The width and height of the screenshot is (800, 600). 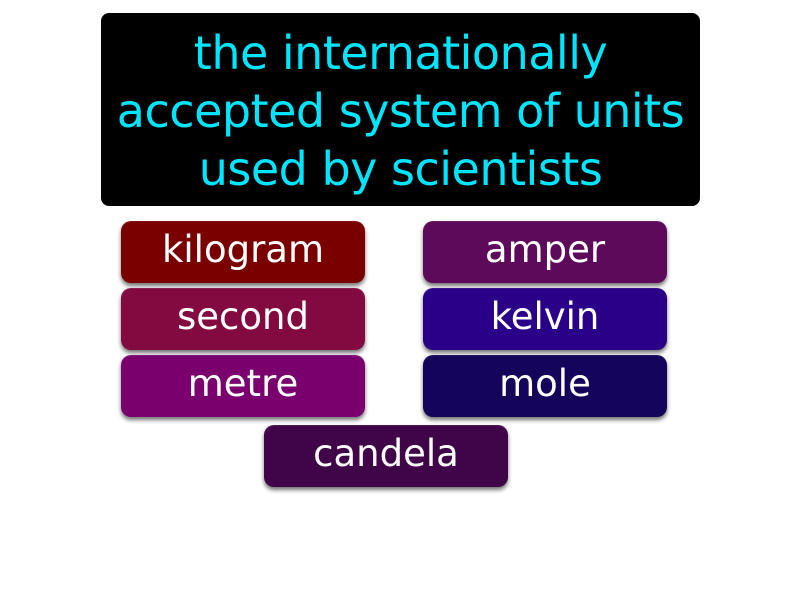 I want to click on answer-label: kelvin, so click(x=545, y=316).